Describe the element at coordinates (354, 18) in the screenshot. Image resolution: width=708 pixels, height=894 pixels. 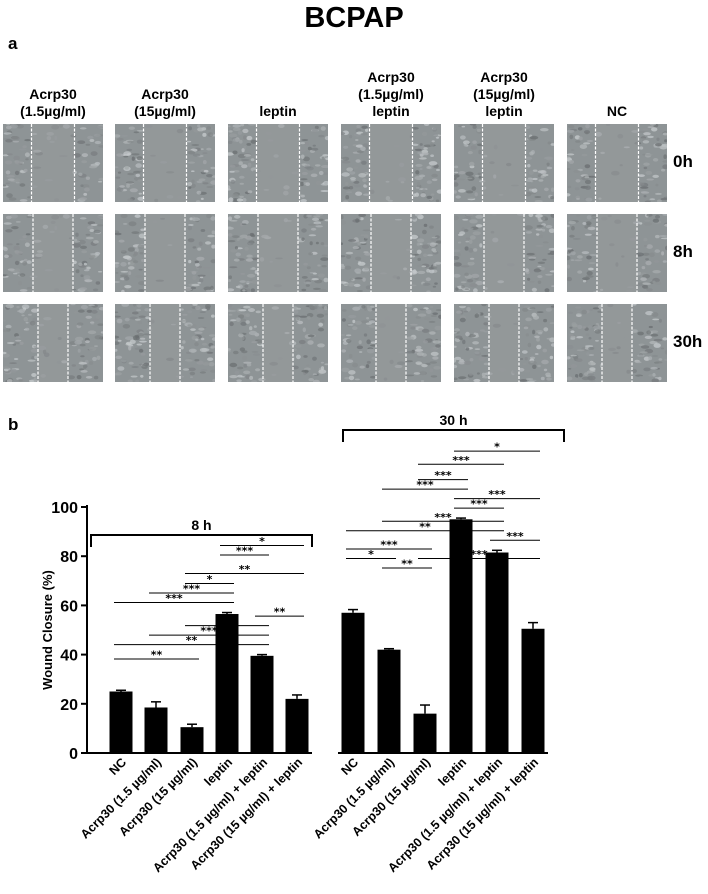
I see `figure-title: BCPAP` at that location.